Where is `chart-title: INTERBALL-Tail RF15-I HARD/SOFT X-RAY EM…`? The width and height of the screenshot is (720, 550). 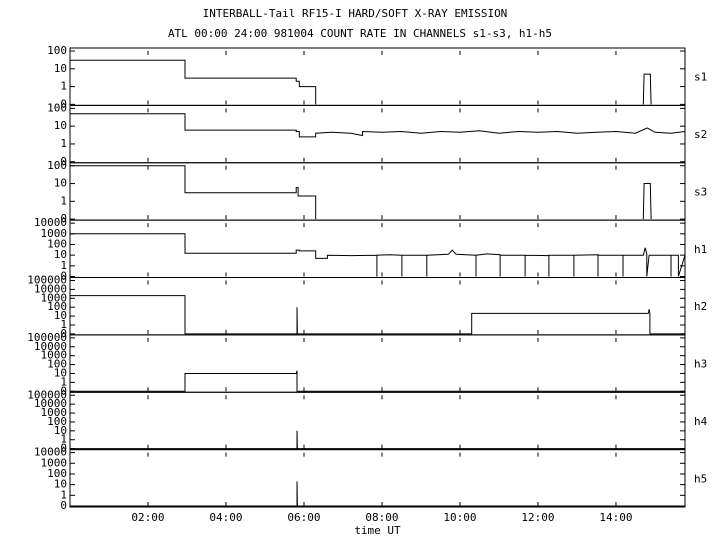 chart-title: INTERBALL-Tail RF15-I HARD/SOFT X-RAY EM… is located at coordinates (355, 13).